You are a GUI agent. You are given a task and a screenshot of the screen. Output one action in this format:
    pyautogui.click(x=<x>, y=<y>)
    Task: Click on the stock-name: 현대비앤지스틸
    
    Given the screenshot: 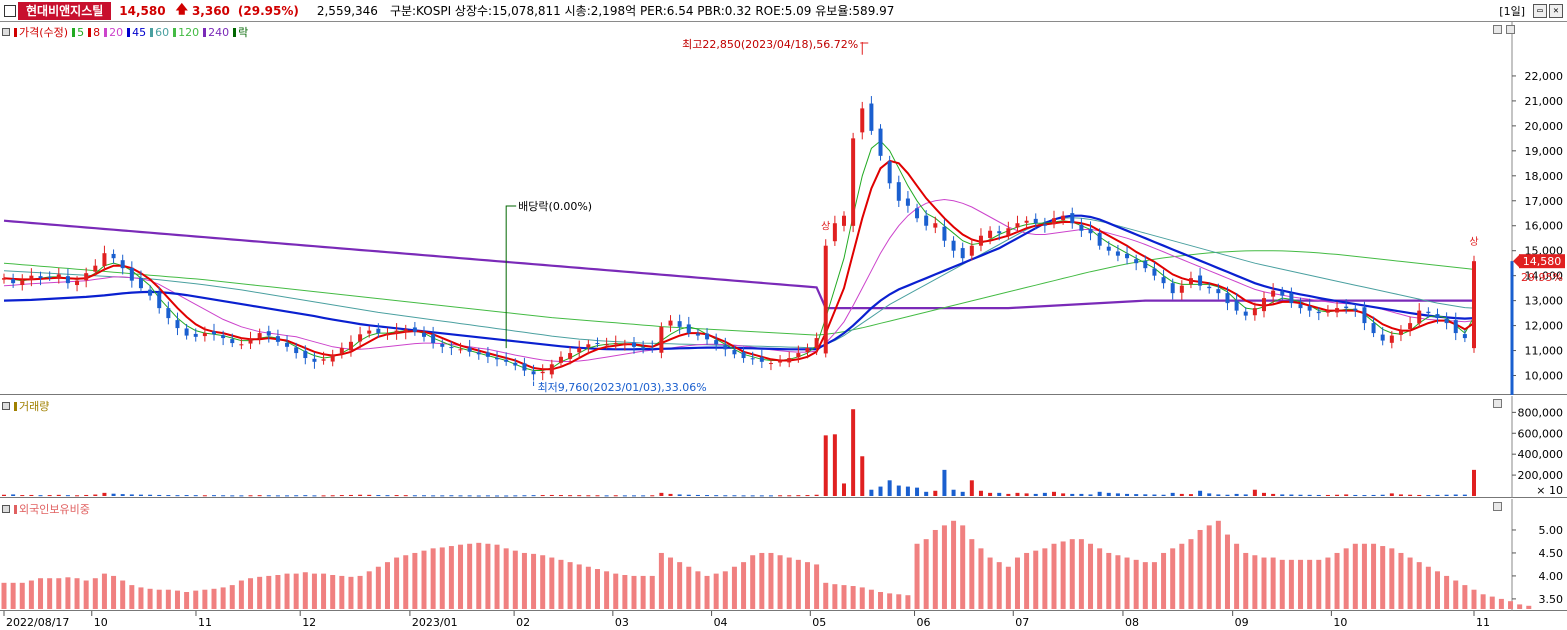 What is the action you would take?
    pyautogui.click(x=65, y=10)
    